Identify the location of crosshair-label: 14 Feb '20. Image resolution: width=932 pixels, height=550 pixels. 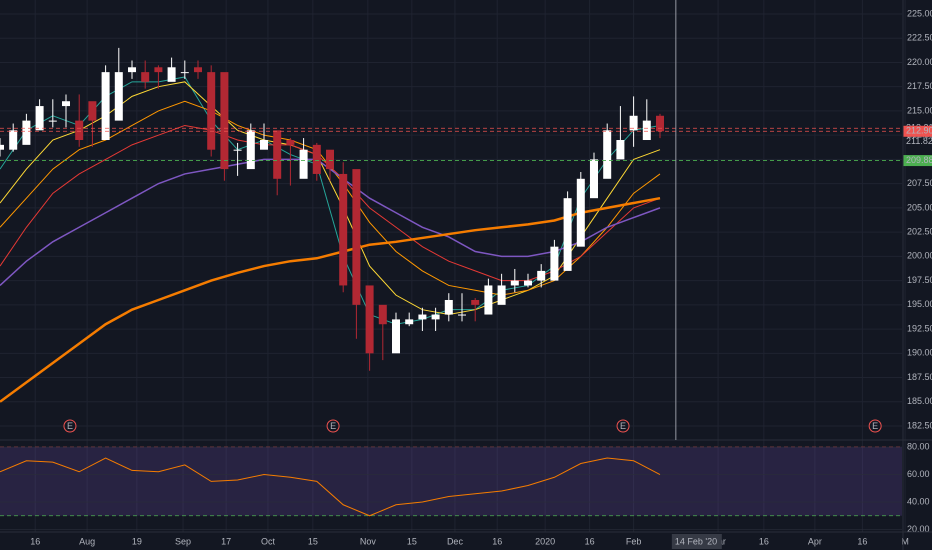
(696, 541).